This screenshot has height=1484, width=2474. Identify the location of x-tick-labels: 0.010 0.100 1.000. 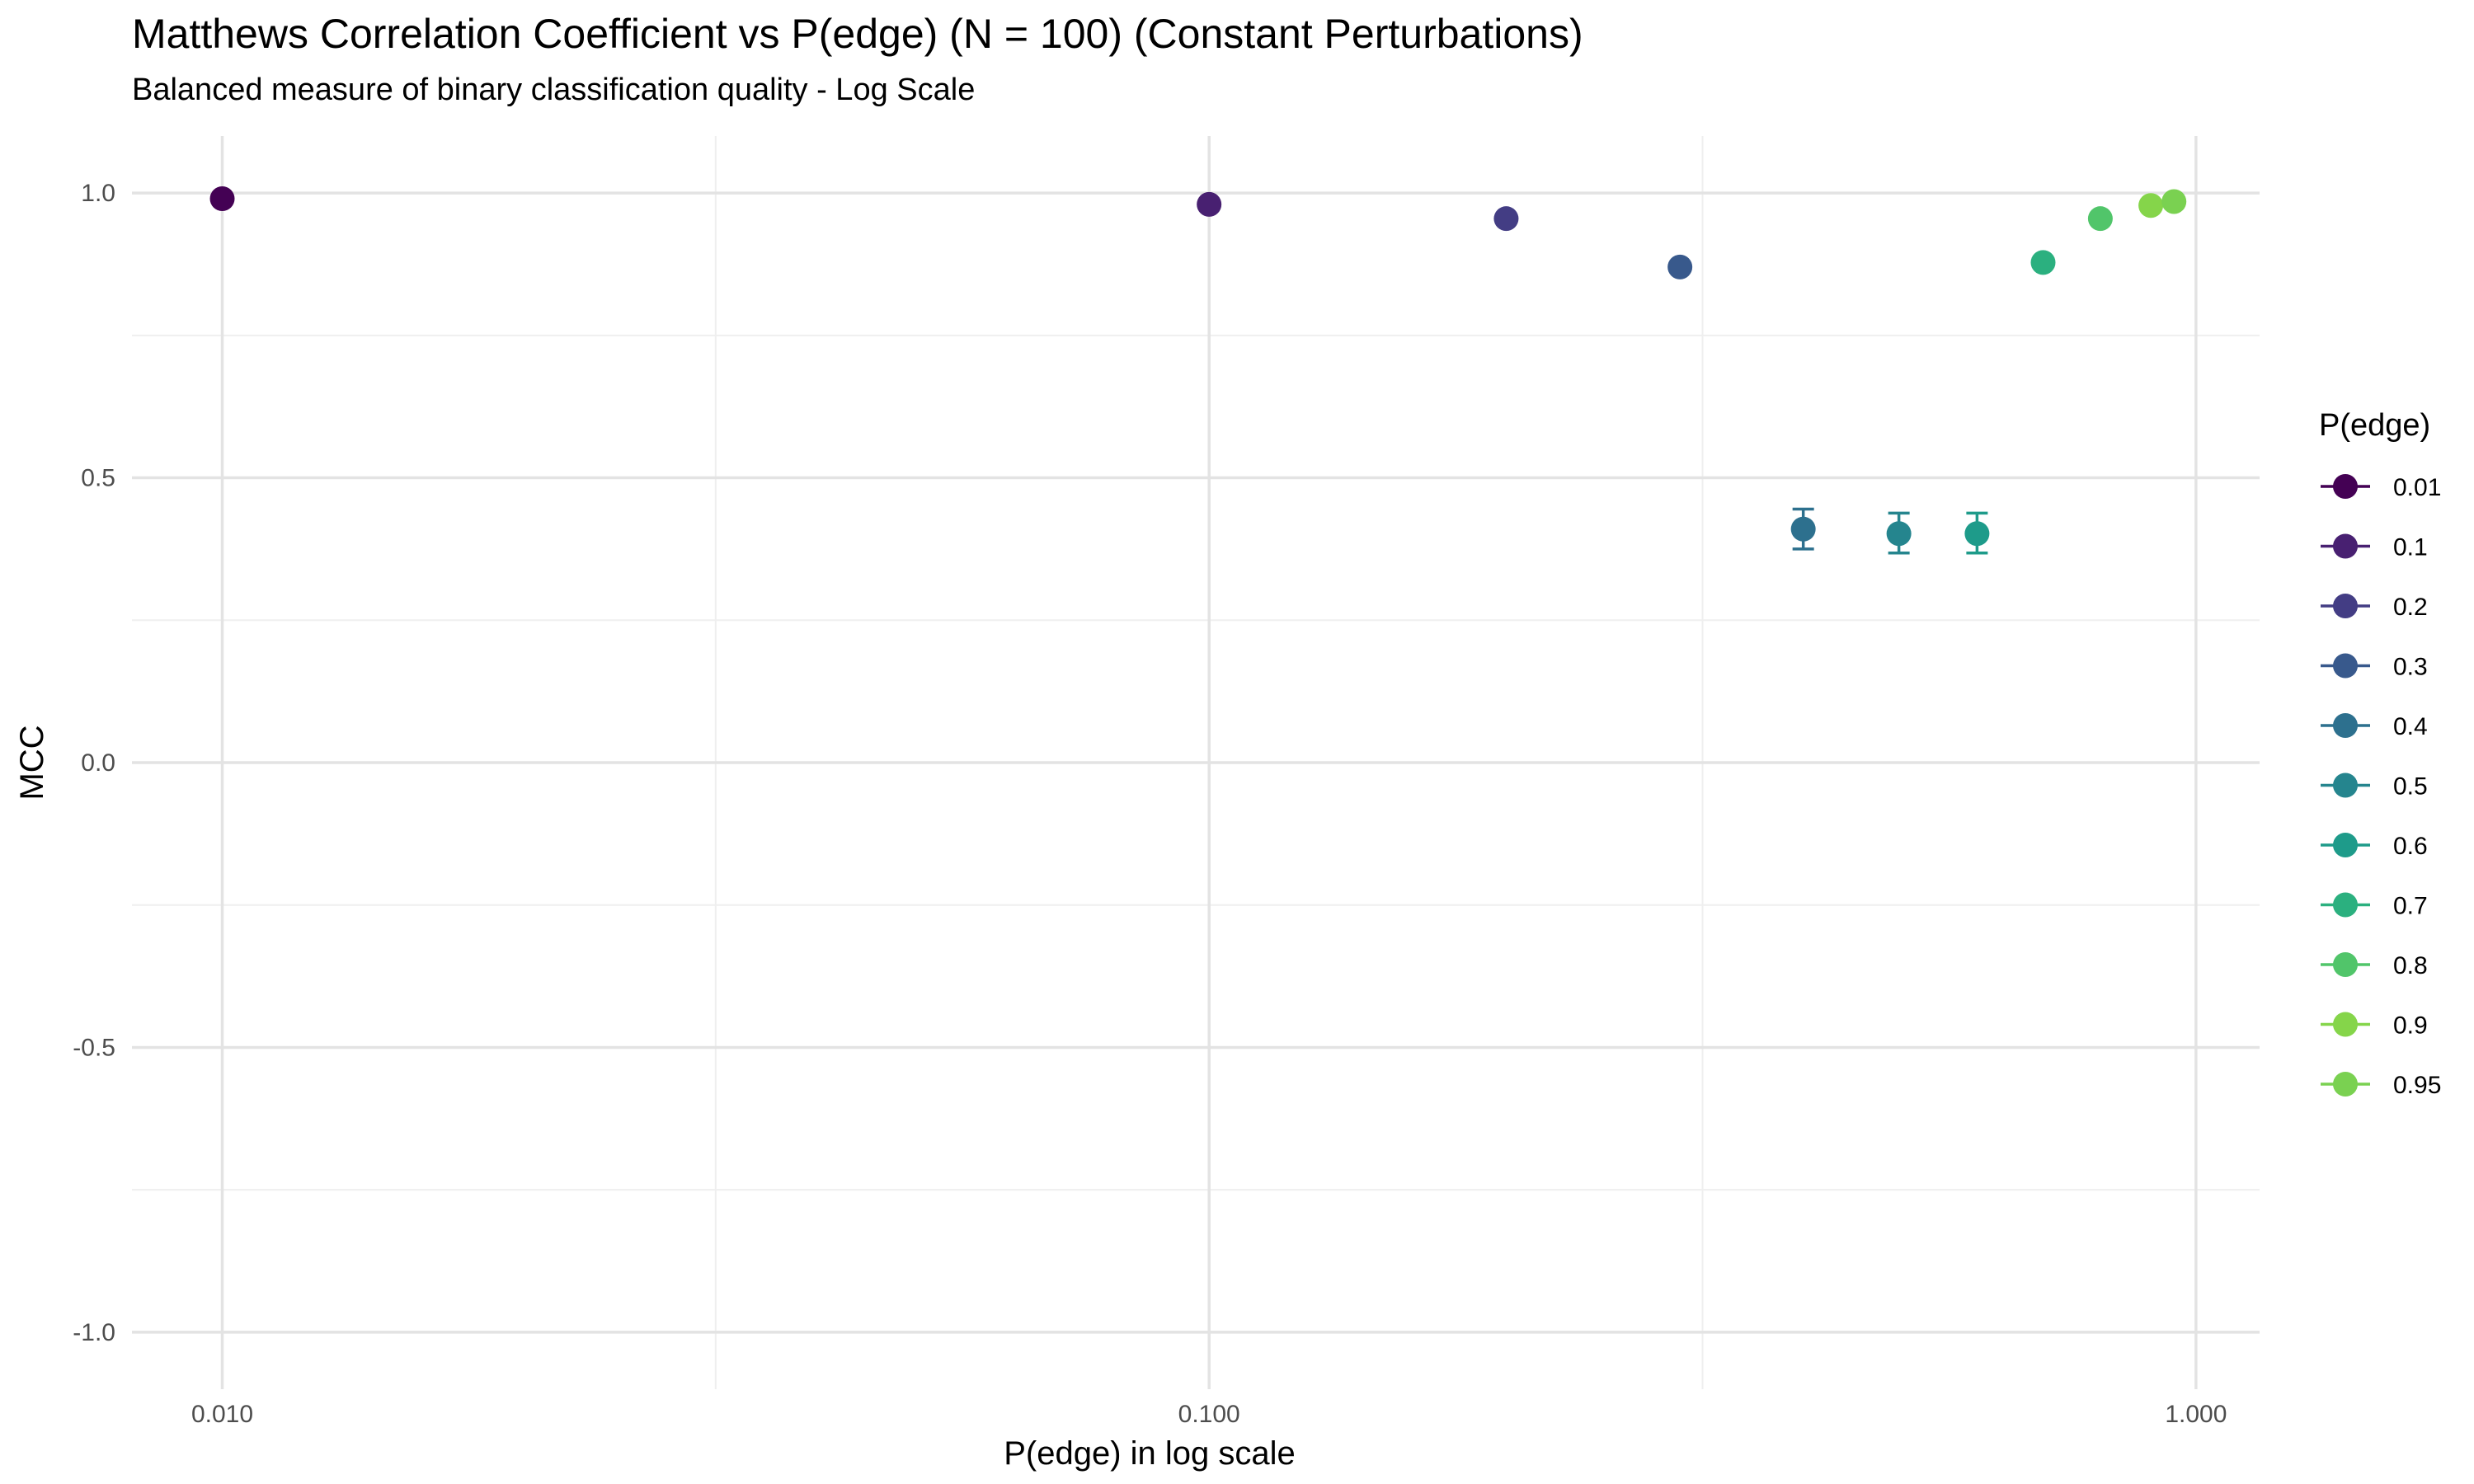
(1209, 1414).